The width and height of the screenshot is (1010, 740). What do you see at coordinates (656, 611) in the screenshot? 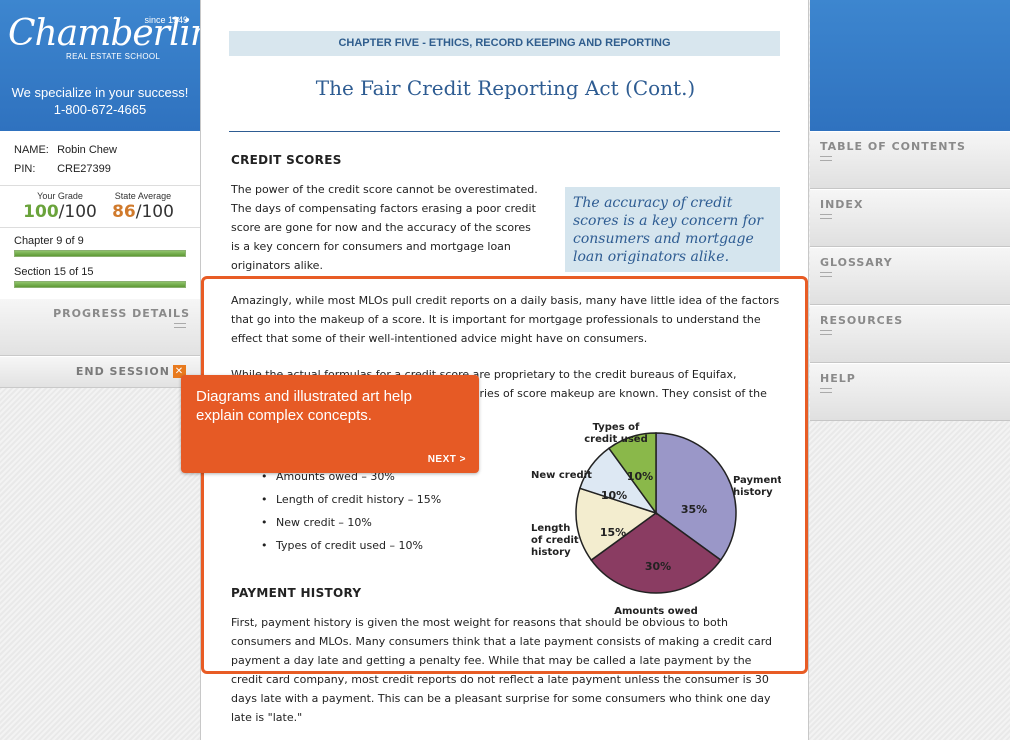
I see `pie-category-label: Amounts owed` at bounding box center [656, 611].